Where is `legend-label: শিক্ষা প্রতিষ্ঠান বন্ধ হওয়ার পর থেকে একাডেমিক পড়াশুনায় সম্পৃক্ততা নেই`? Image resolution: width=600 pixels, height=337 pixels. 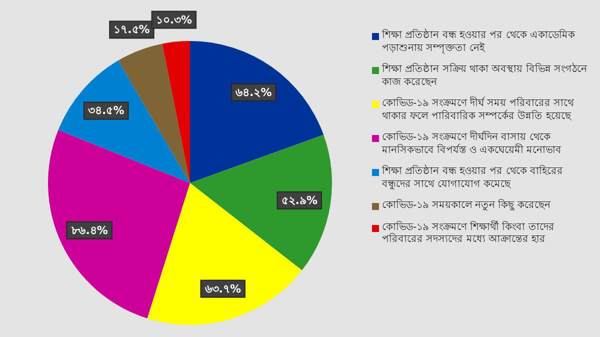 legend-label: শিক্ষা প্রতিষ্ঠান বন্ধ হওয়ার পর থেকে একাডেমিক পড়াশুনায় সম্পৃক্ততা নেই is located at coordinates (479, 42).